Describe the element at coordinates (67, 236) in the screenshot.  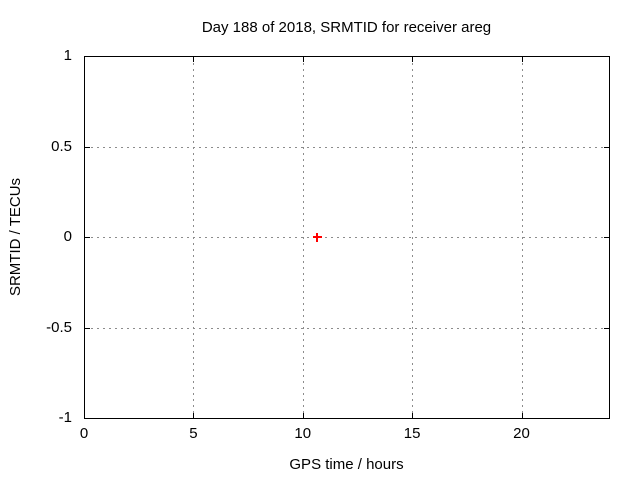
I see `y-tick-label: 0` at that location.